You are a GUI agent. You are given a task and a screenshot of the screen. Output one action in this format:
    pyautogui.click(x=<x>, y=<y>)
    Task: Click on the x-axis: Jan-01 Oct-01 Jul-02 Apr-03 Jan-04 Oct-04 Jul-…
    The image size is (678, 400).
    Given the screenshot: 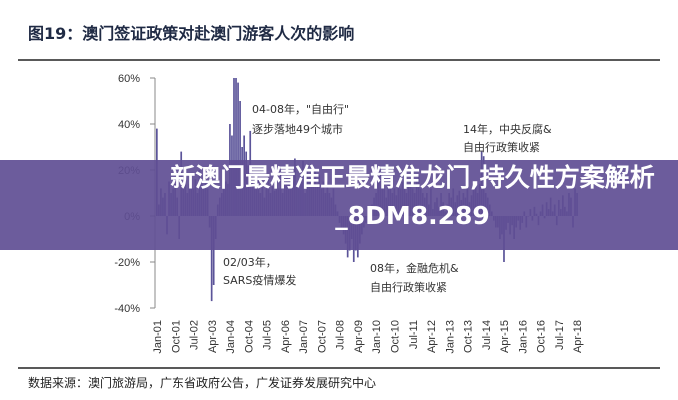 What is the action you would take?
    pyautogui.click(x=368, y=337)
    